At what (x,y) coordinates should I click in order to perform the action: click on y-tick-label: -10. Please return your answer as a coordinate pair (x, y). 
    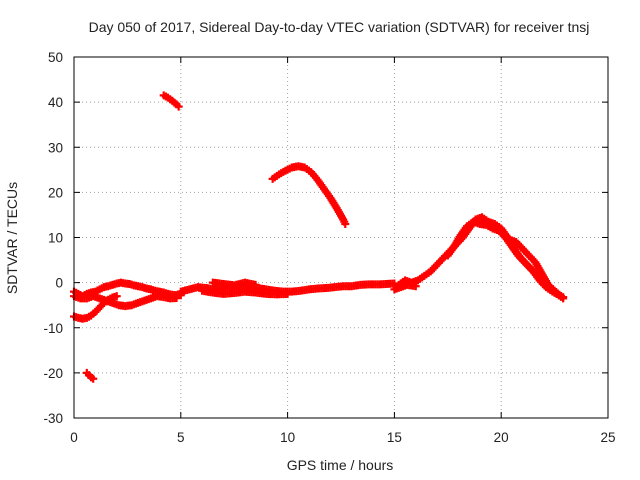
    Looking at the image, I should click on (53, 328).